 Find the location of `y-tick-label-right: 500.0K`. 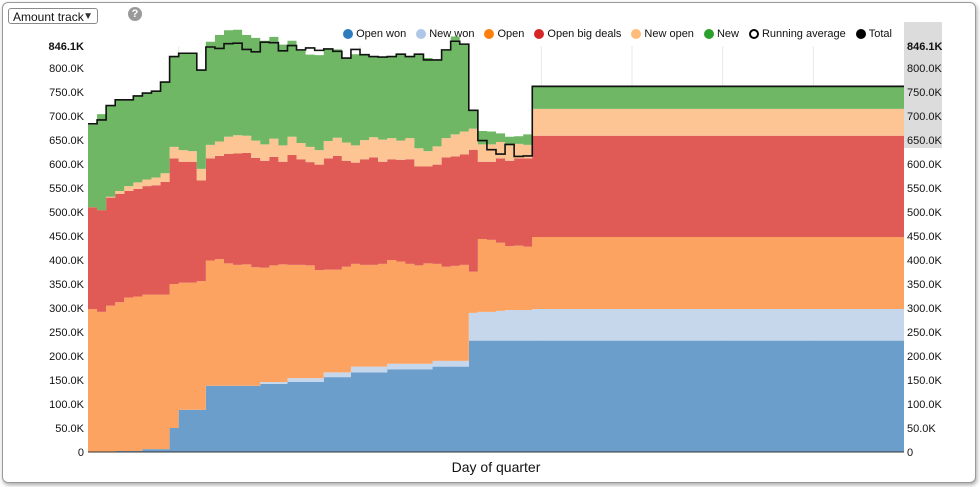

y-tick-label-right: 500.0K is located at coordinates (925, 213).